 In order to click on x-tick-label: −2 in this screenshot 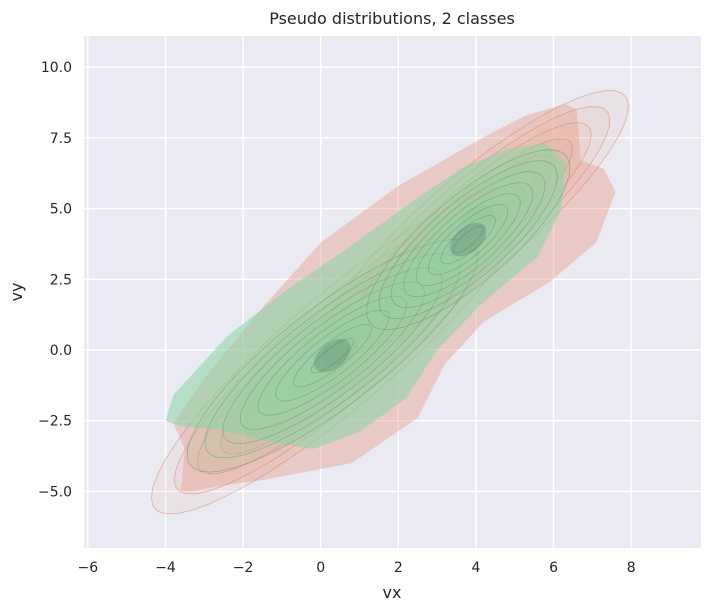, I will do `click(243, 568)`.